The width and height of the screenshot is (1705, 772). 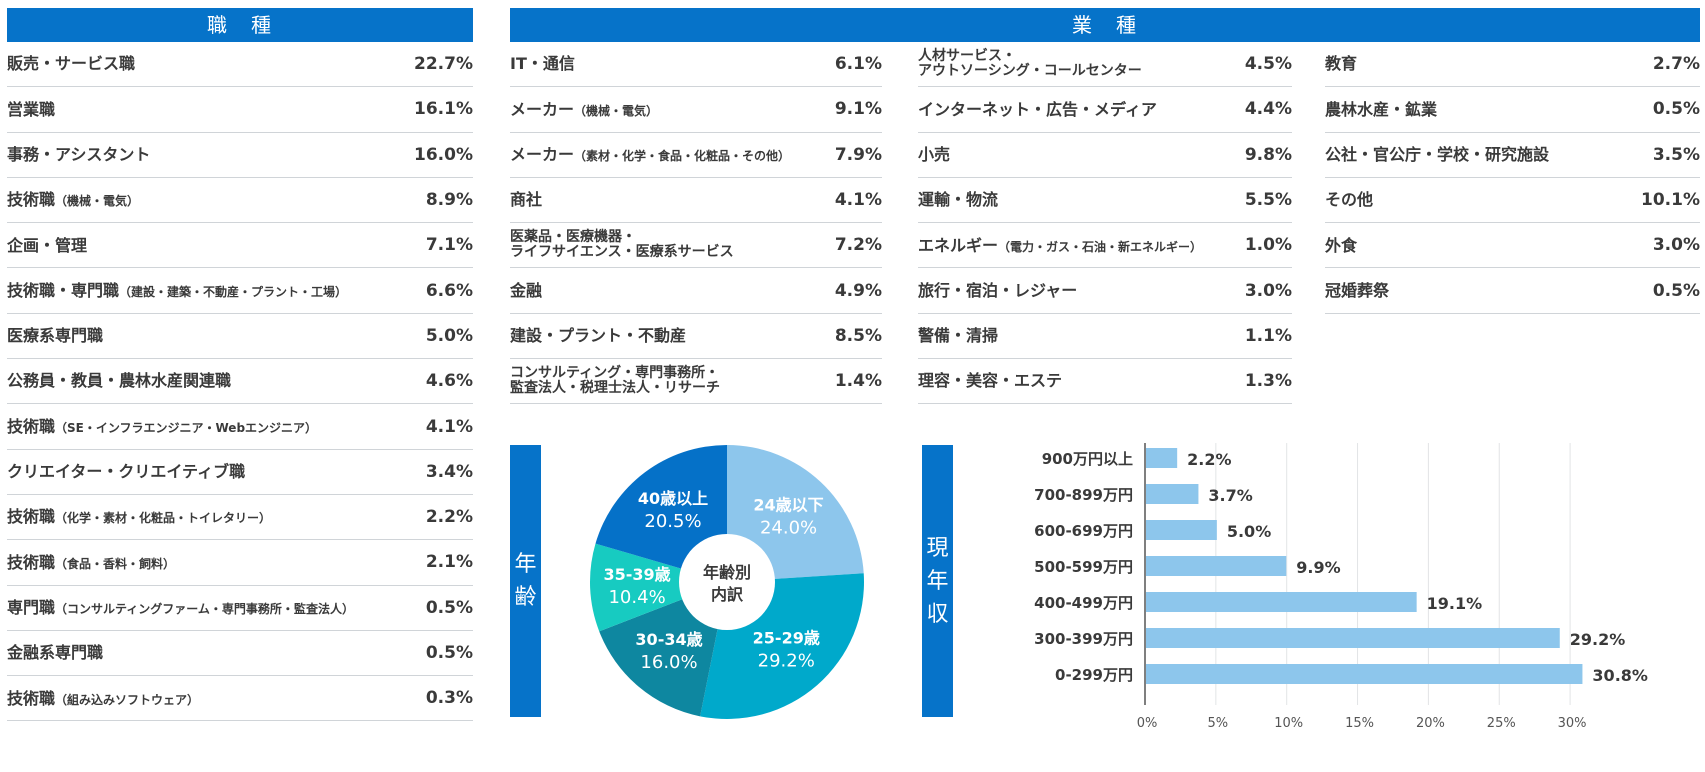 What do you see at coordinates (240, 201) in the screenshot?
I see `table-row: 技術職（機械・電気） 8.9%` at bounding box center [240, 201].